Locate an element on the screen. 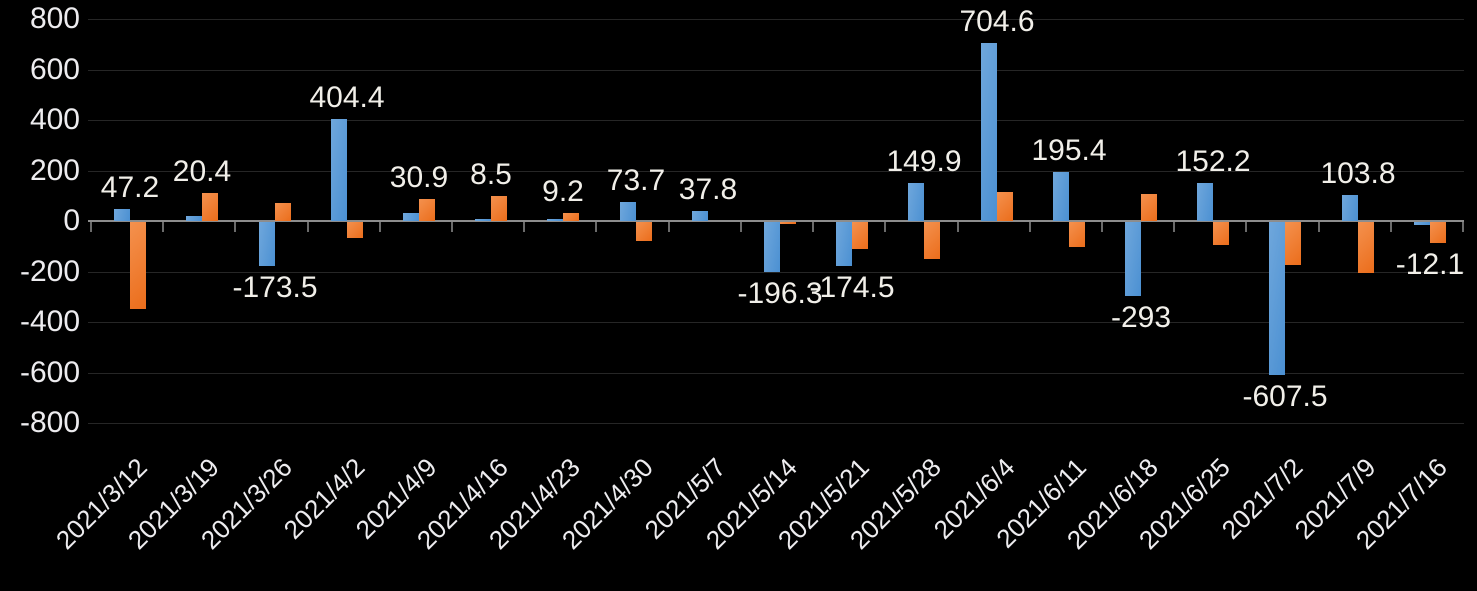 Image resolution: width=1477 pixels, height=591 pixels. y-axis-label: 200 is located at coordinates (54, 170).